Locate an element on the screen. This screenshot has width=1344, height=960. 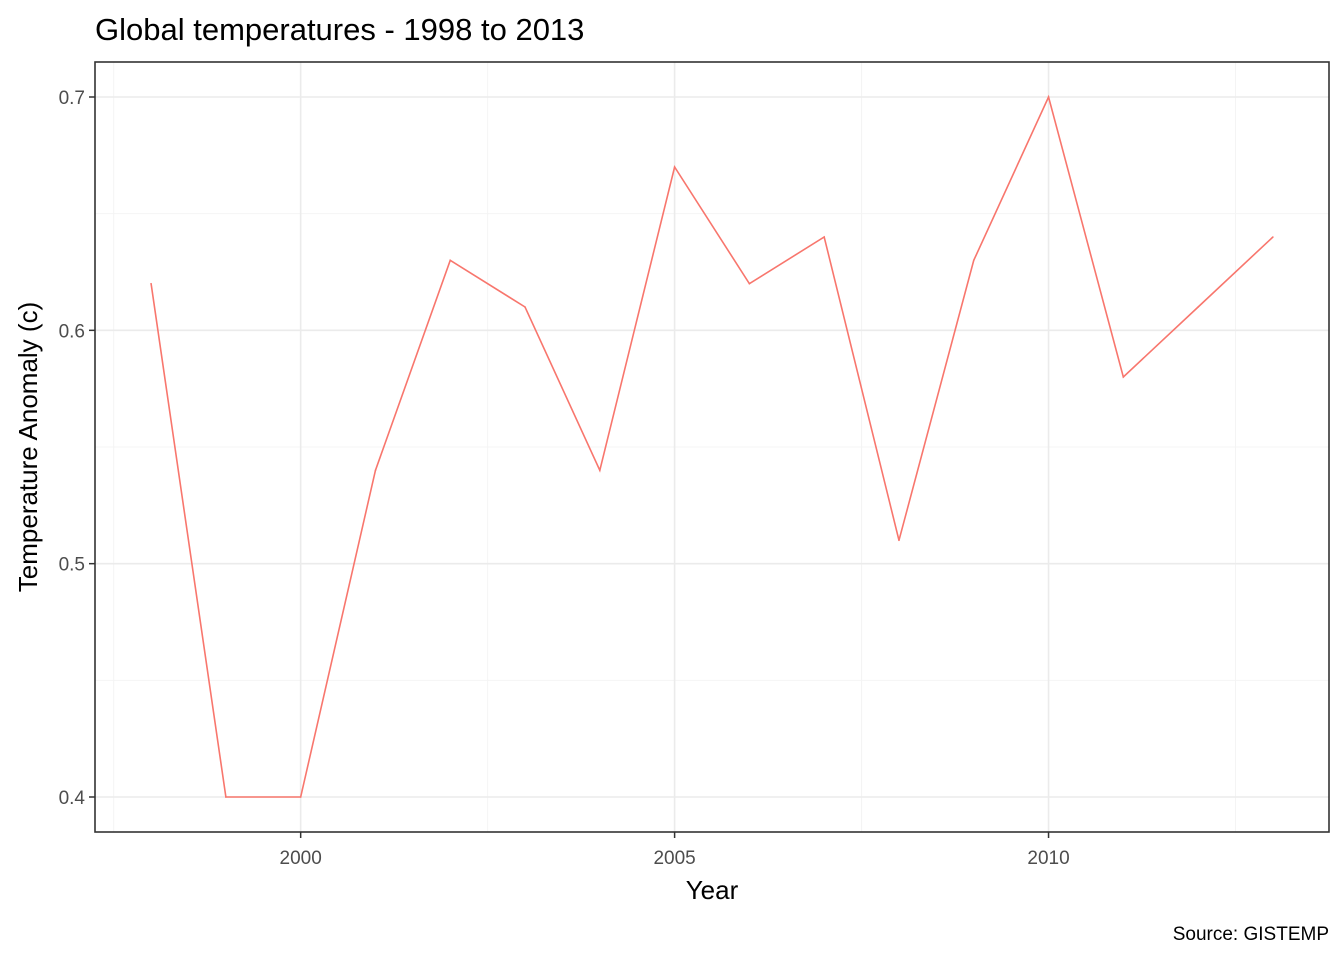
y-tick-label: 0.6 is located at coordinates (72, 331).